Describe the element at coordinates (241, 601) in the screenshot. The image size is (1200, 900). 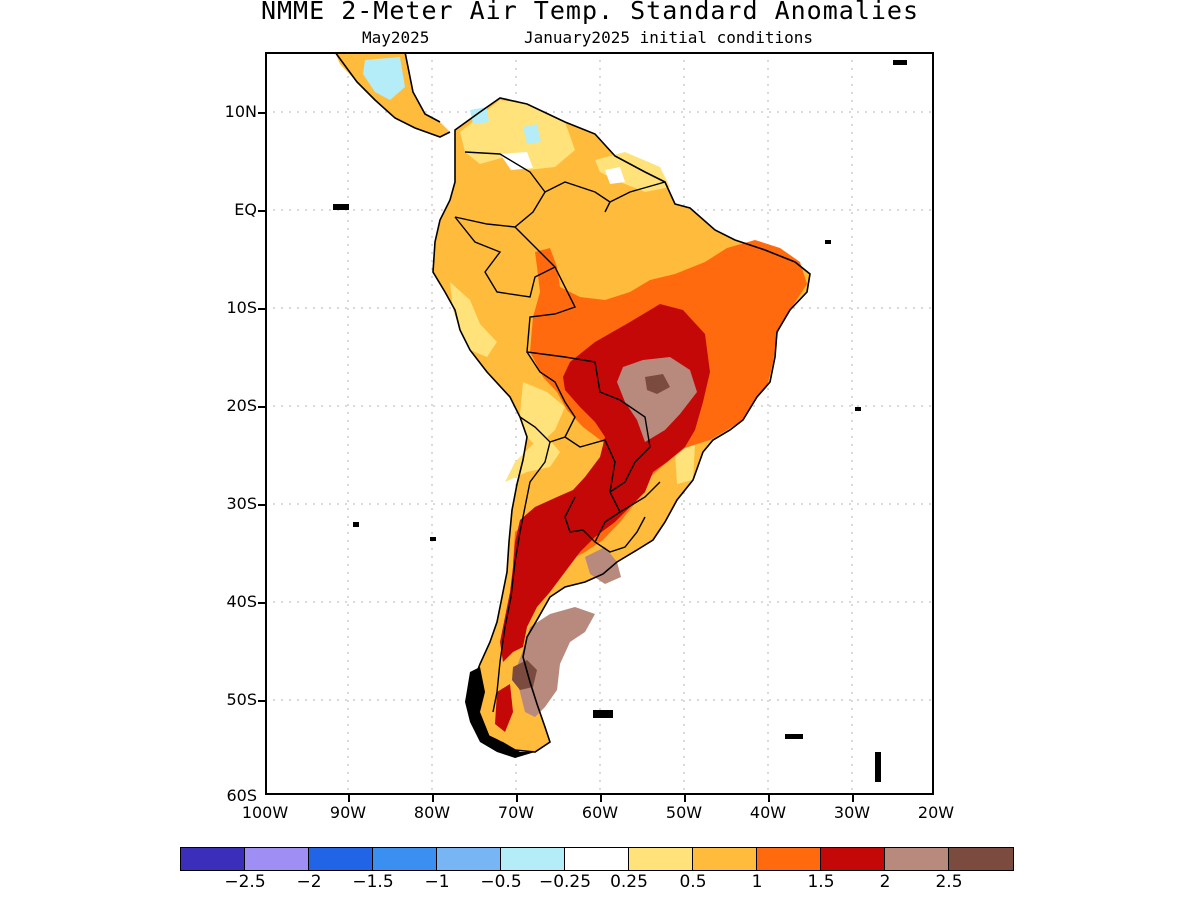
I see `lat-label-40s: 40S` at that location.